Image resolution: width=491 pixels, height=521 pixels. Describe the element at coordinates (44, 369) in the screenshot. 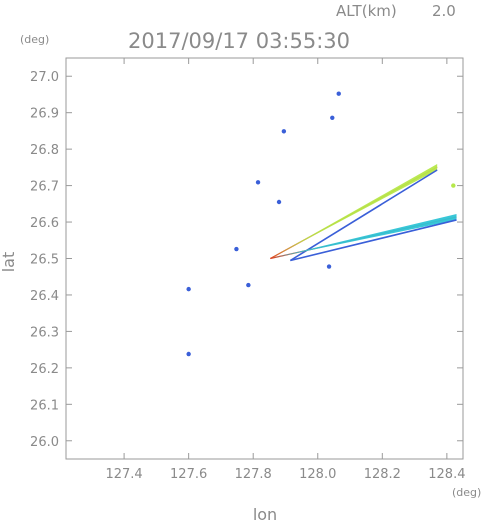

I see `y-tick-label: 26.2` at that location.